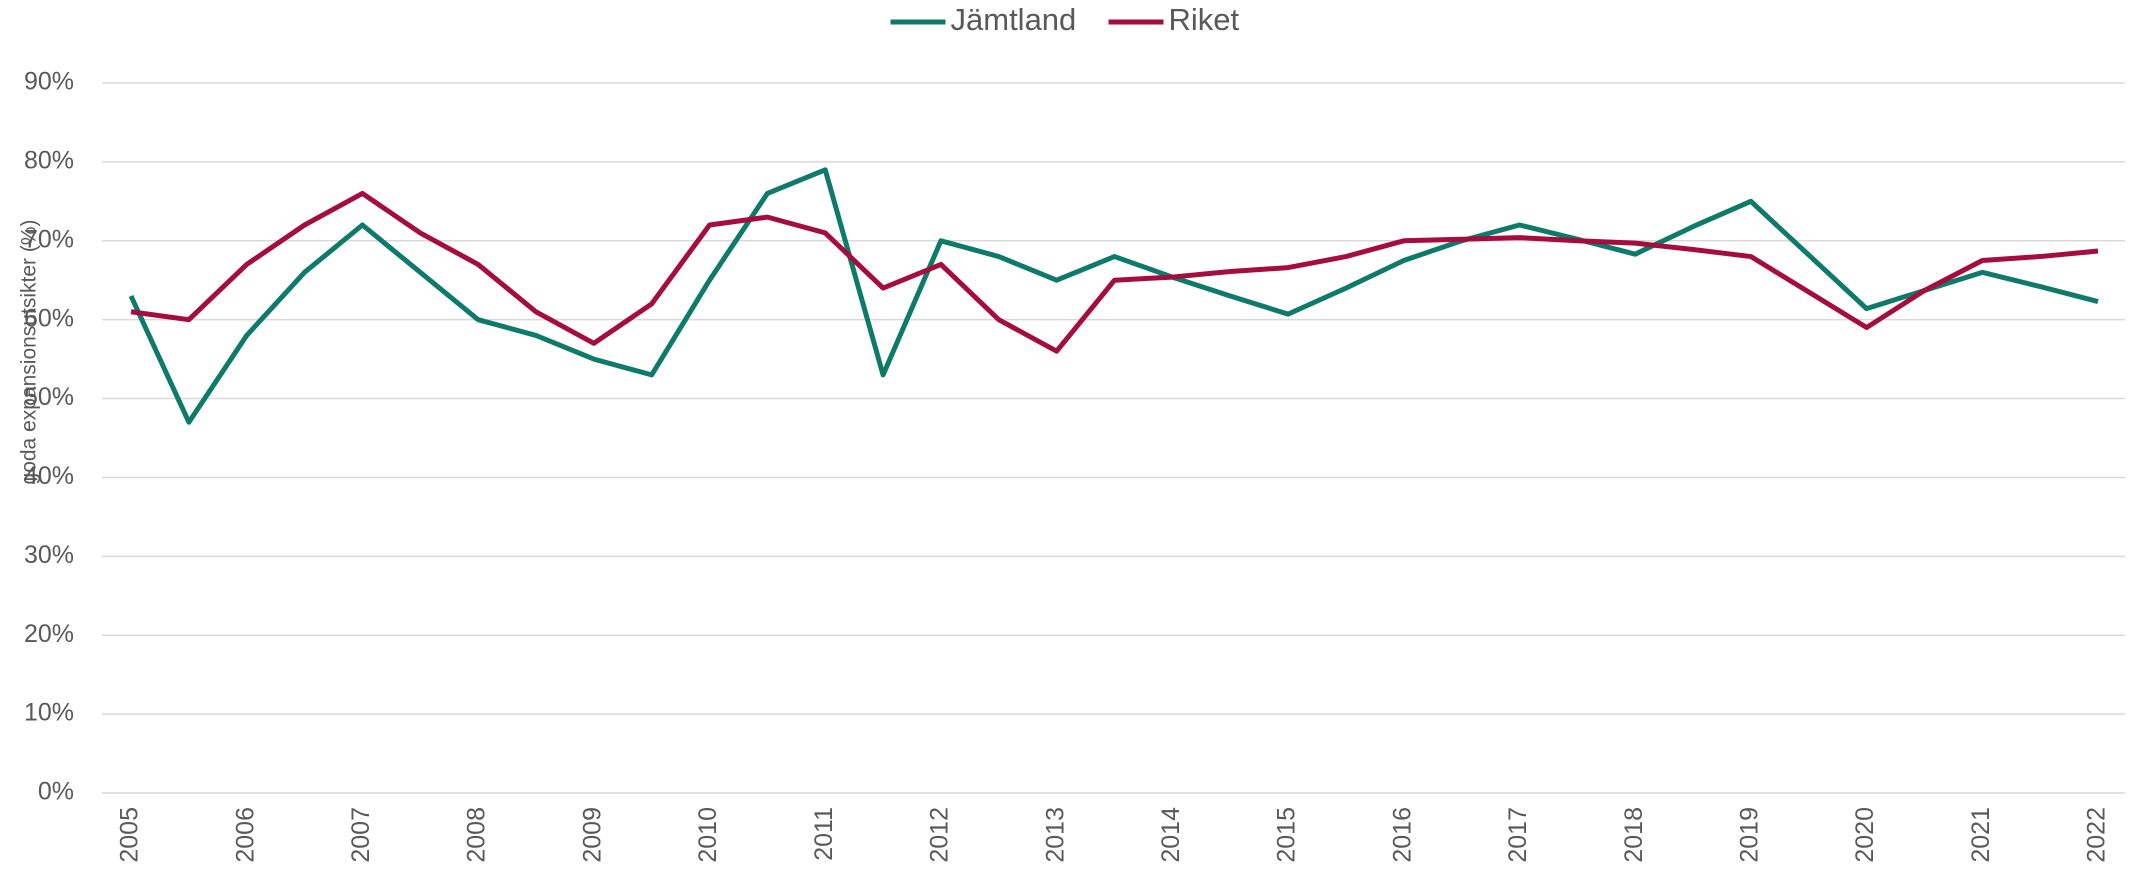 The width and height of the screenshot is (2139, 875). What do you see at coordinates (49, 476) in the screenshot?
I see `y-tick-label: 40%` at bounding box center [49, 476].